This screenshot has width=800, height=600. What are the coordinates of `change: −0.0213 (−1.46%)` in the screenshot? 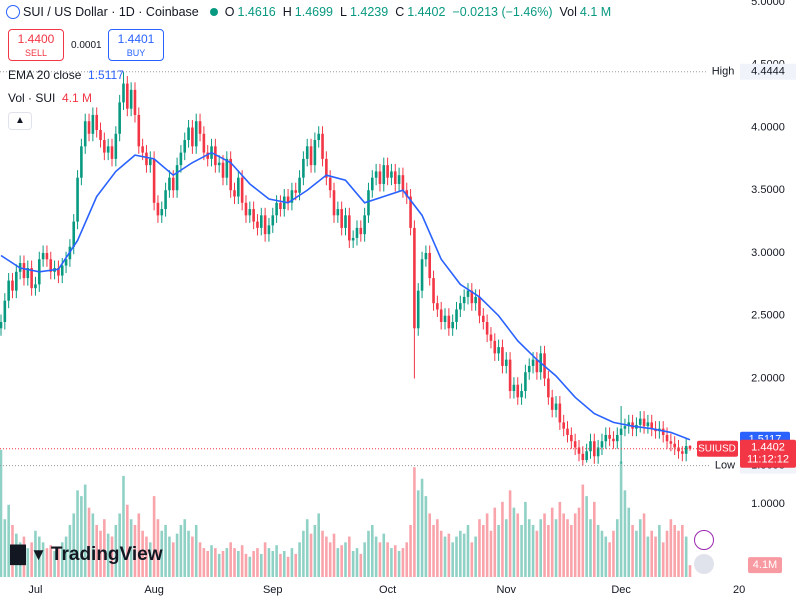 It's located at (502, 12).